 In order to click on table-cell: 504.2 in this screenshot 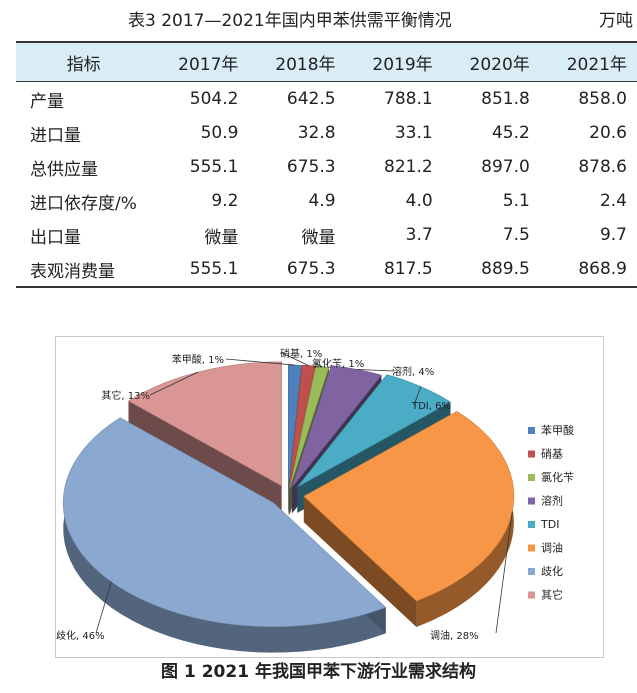, I will do `click(214, 99)`.